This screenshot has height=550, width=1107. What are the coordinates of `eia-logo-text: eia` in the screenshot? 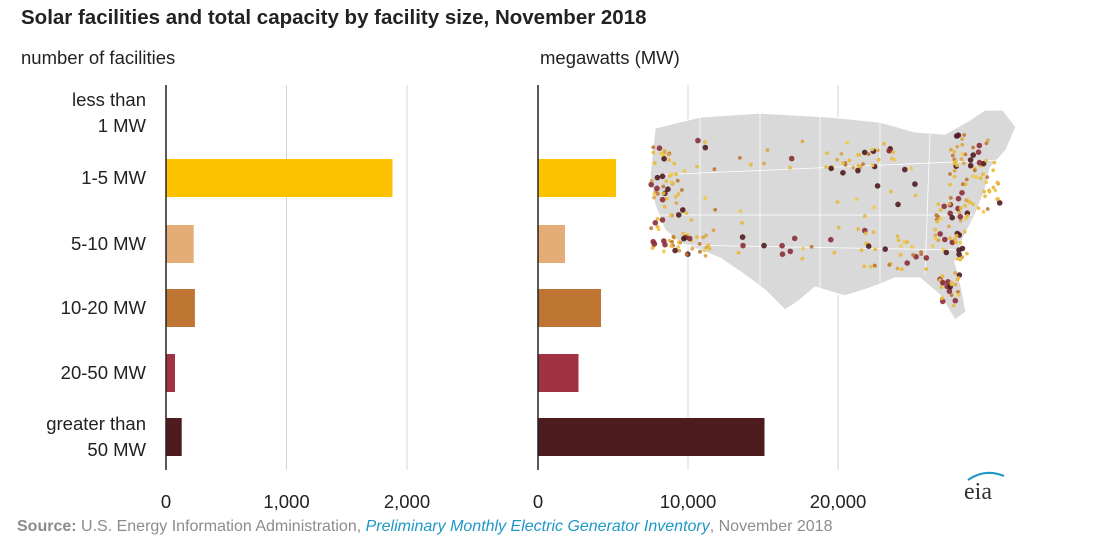 It's located at (978, 492).